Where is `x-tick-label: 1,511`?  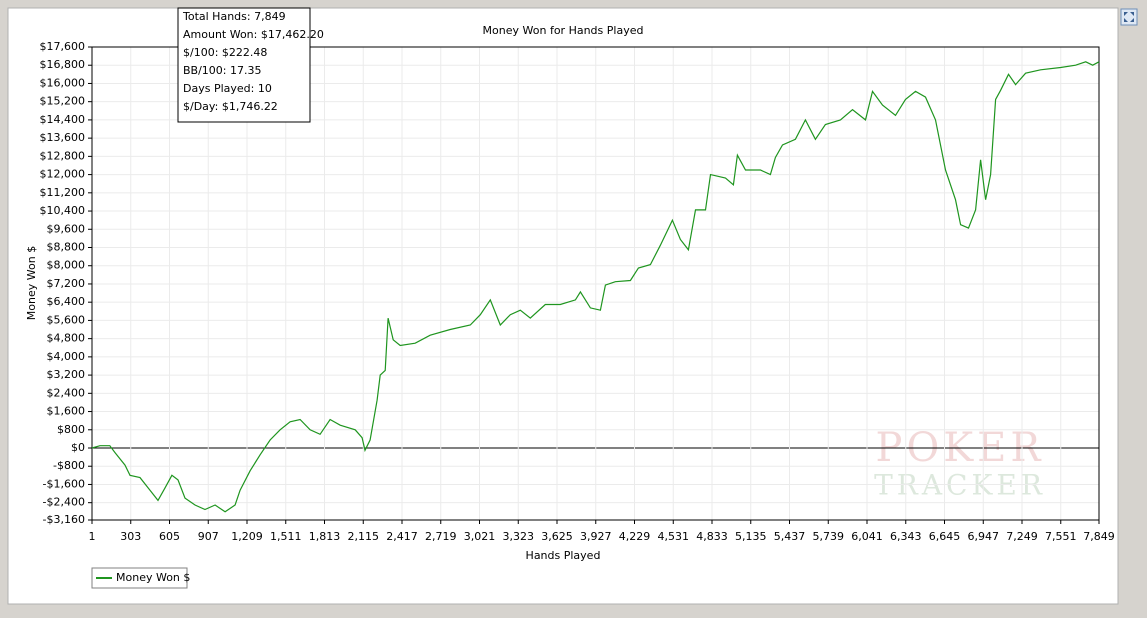 x-tick-label: 1,511 is located at coordinates (286, 536).